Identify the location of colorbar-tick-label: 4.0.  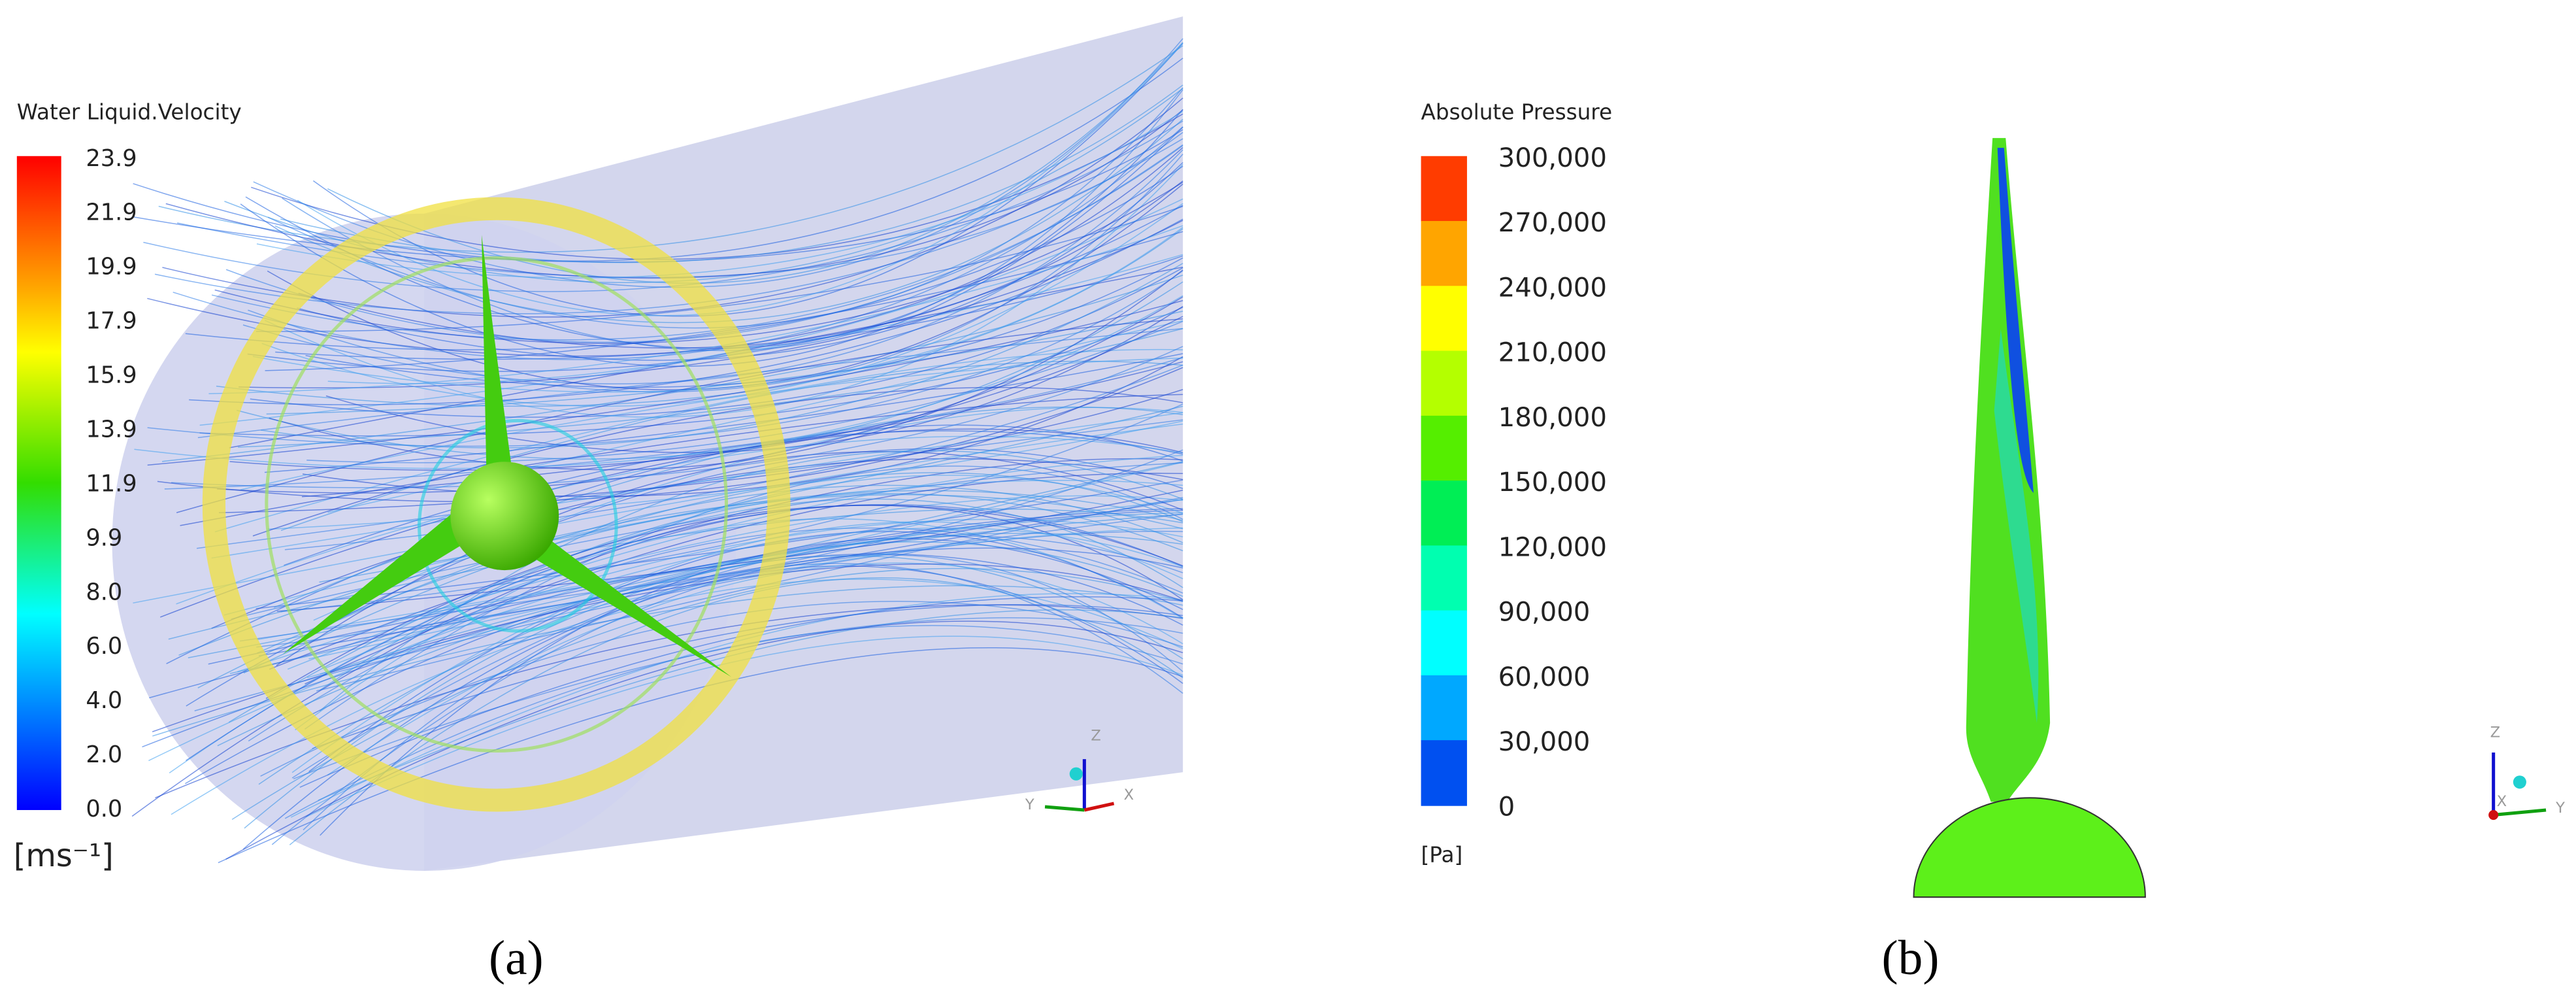
(104, 700).